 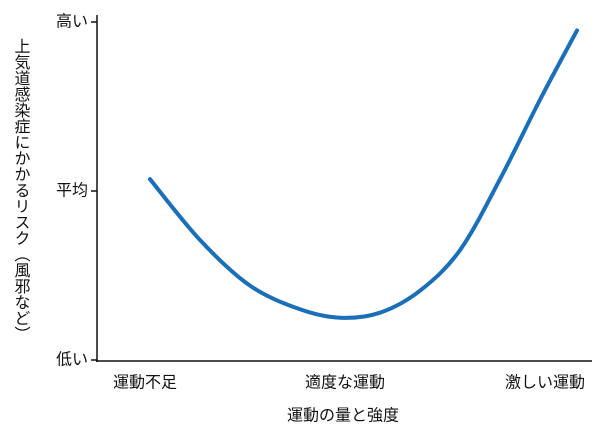 What do you see at coordinates (72, 190) in the screenshot?
I see `y-tick-label: 平均` at bounding box center [72, 190].